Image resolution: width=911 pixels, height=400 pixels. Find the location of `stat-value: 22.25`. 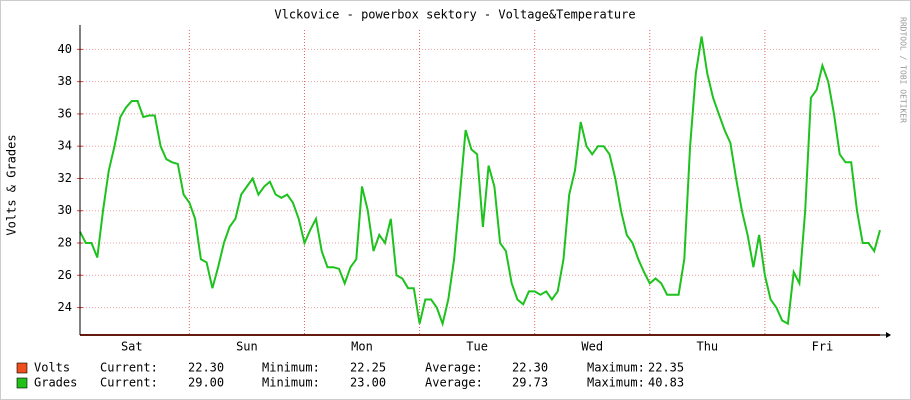

stat-value: 22.25 is located at coordinates (368, 368).